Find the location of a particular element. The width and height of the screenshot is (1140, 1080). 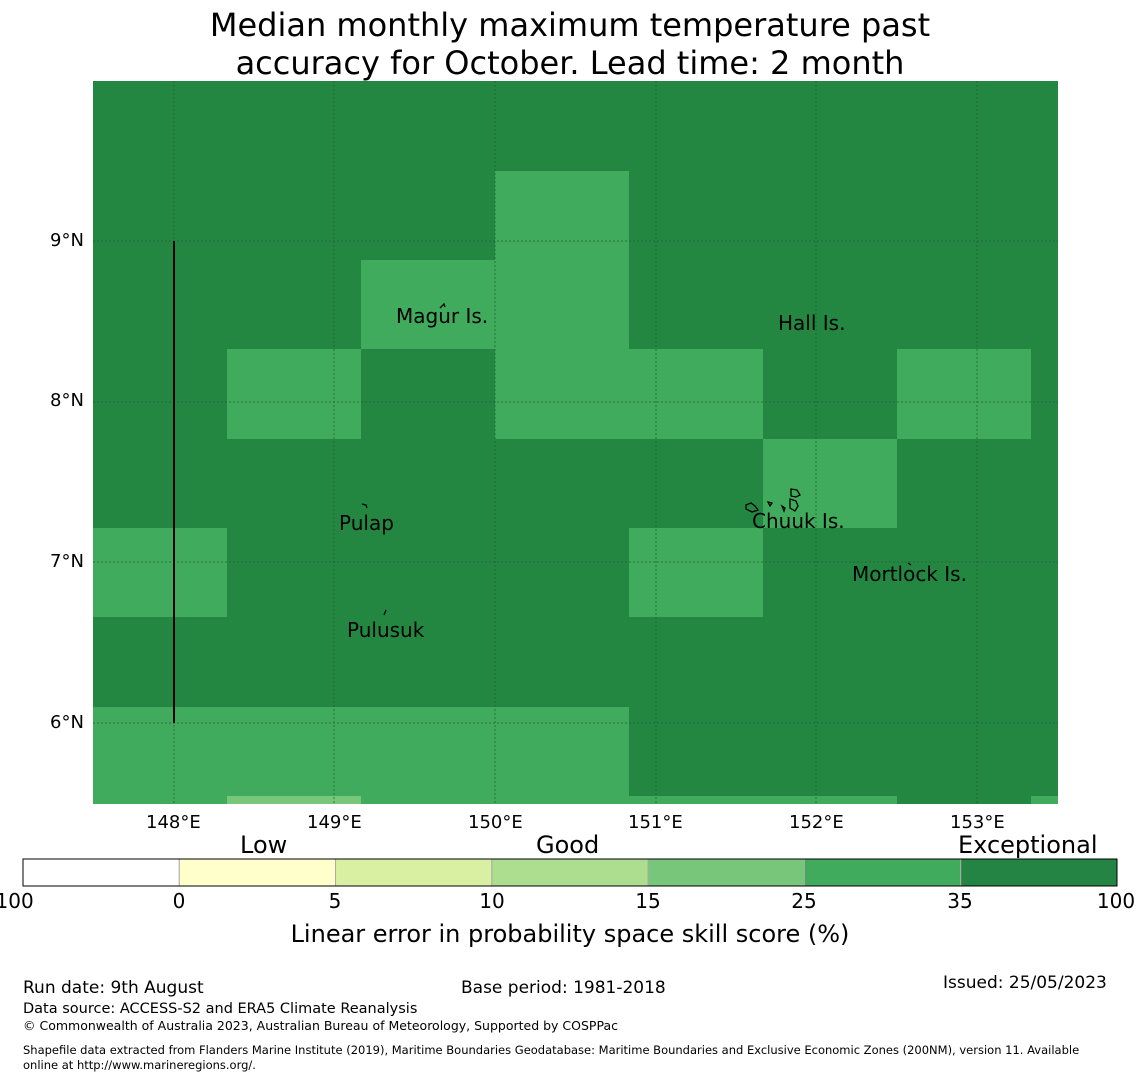

lon-tick-150: 150°E is located at coordinates (495, 822).